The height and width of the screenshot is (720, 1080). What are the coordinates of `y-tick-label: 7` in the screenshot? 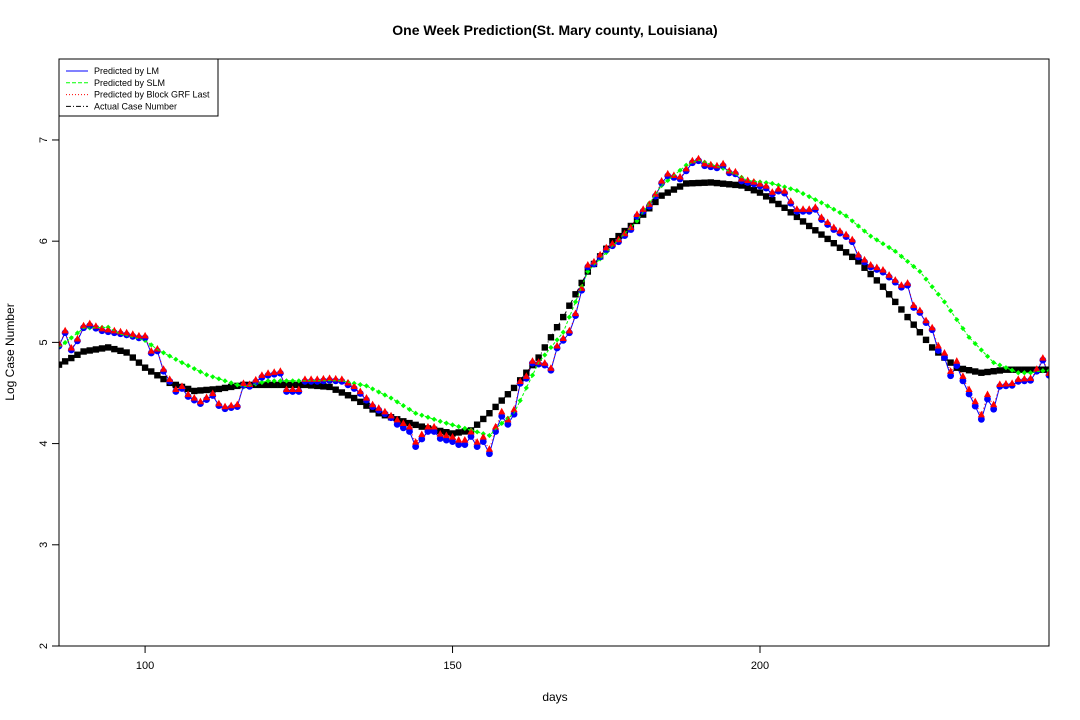 It's located at (44, 140).